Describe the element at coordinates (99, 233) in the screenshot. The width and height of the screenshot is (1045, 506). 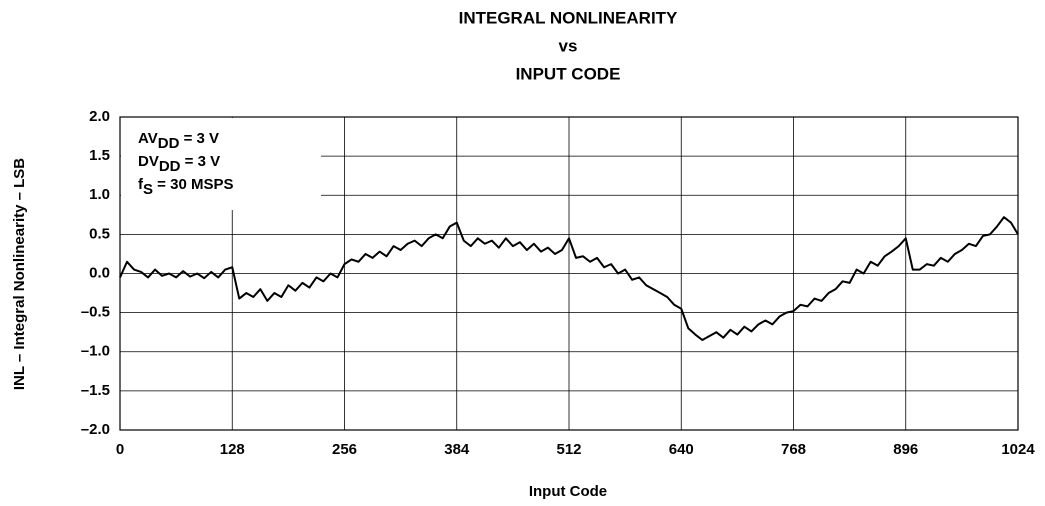
I see `y-tick-label: 0.5` at that location.